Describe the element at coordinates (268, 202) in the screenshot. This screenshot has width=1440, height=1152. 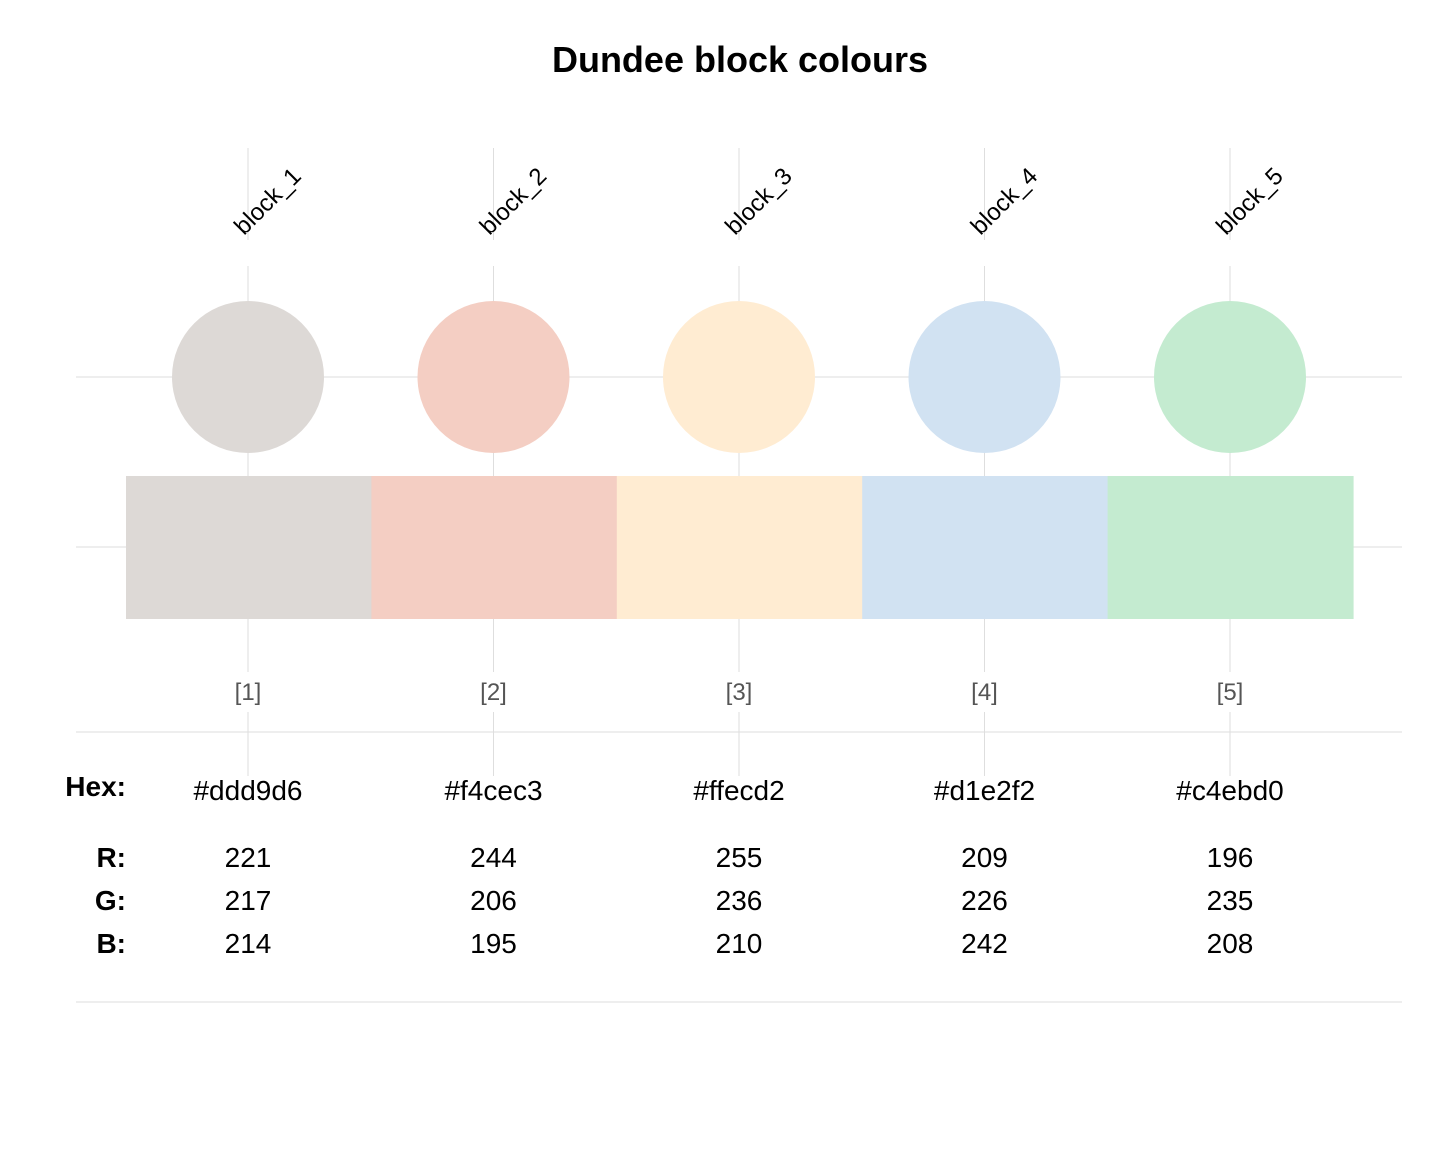
I see `swatch-name-label: block_1` at that location.